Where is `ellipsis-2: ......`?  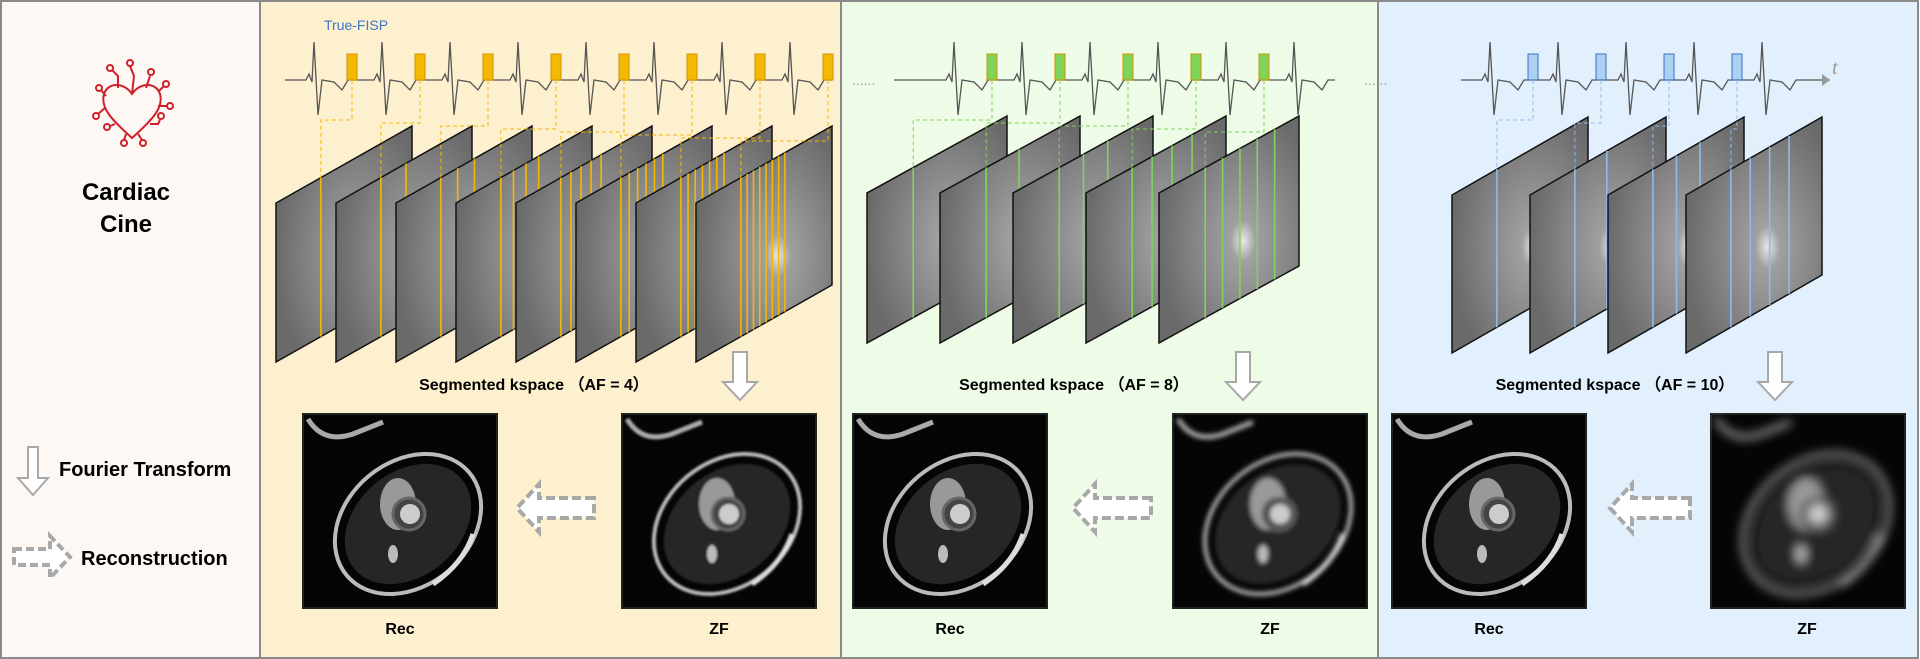
ellipsis-2: ...... is located at coordinates (1375, 80).